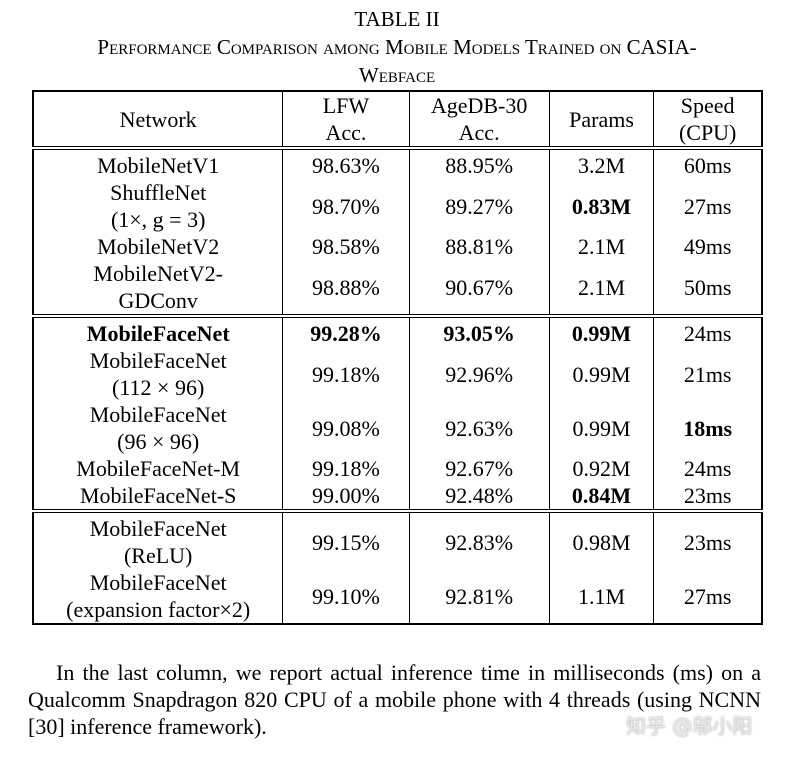  Describe the element at coordinates (601, 497) in the screenshot. I see `value-cell: 0.84M` at that location.